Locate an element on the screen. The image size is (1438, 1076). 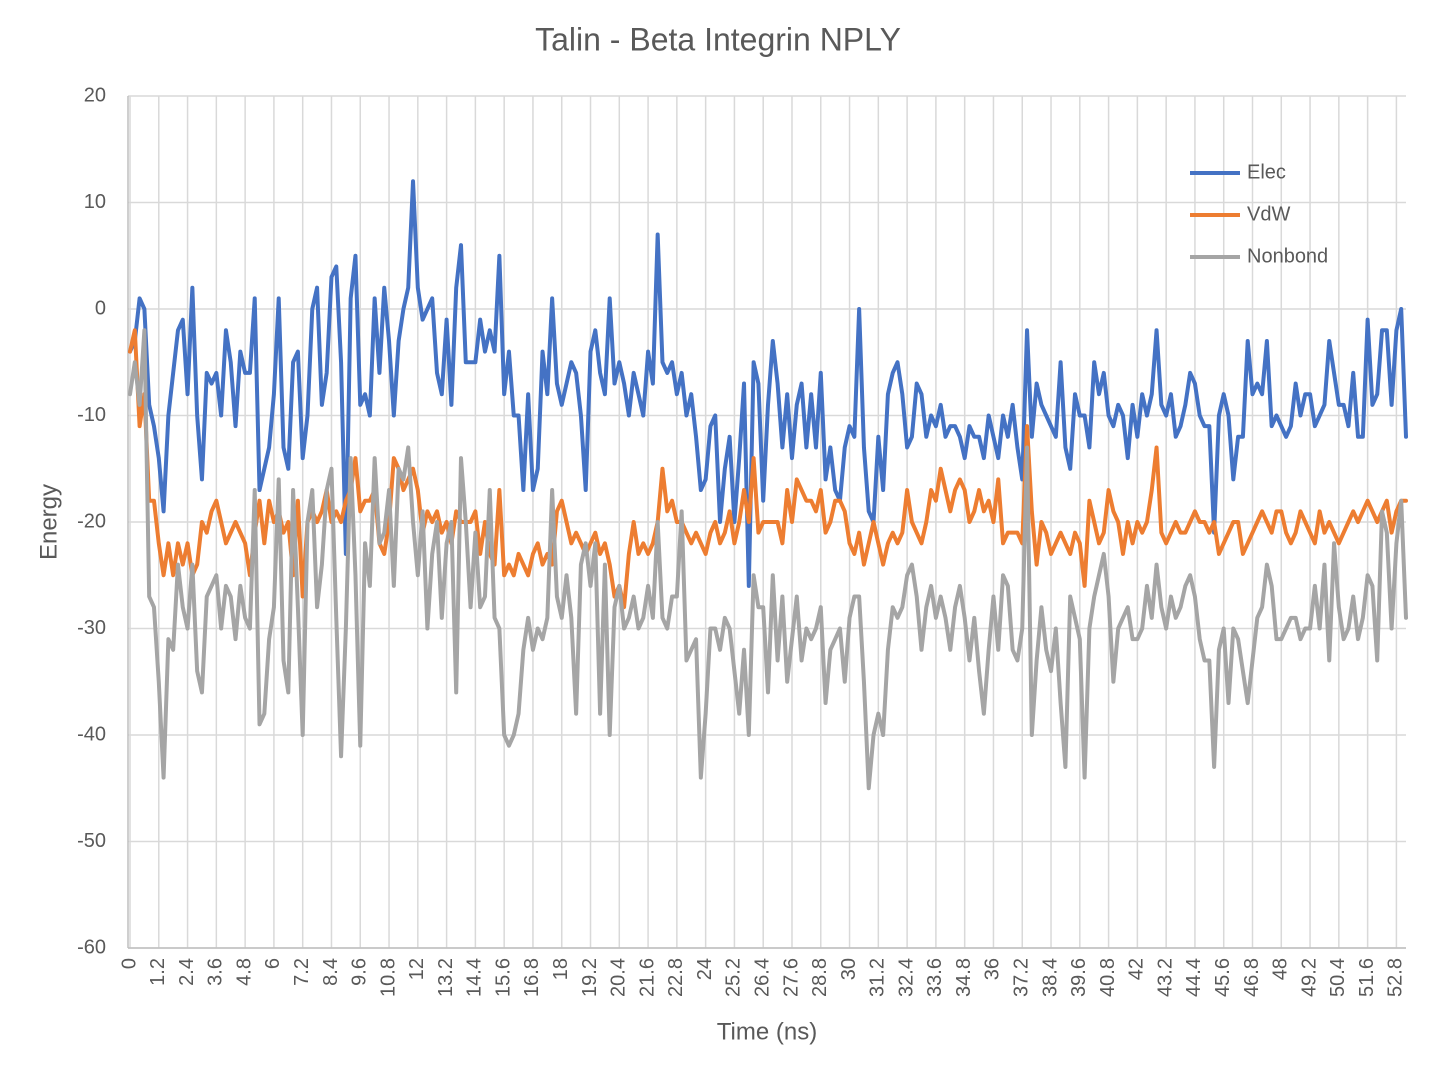
x-tick-label: 33.6 is located at coordinates (935, 977).